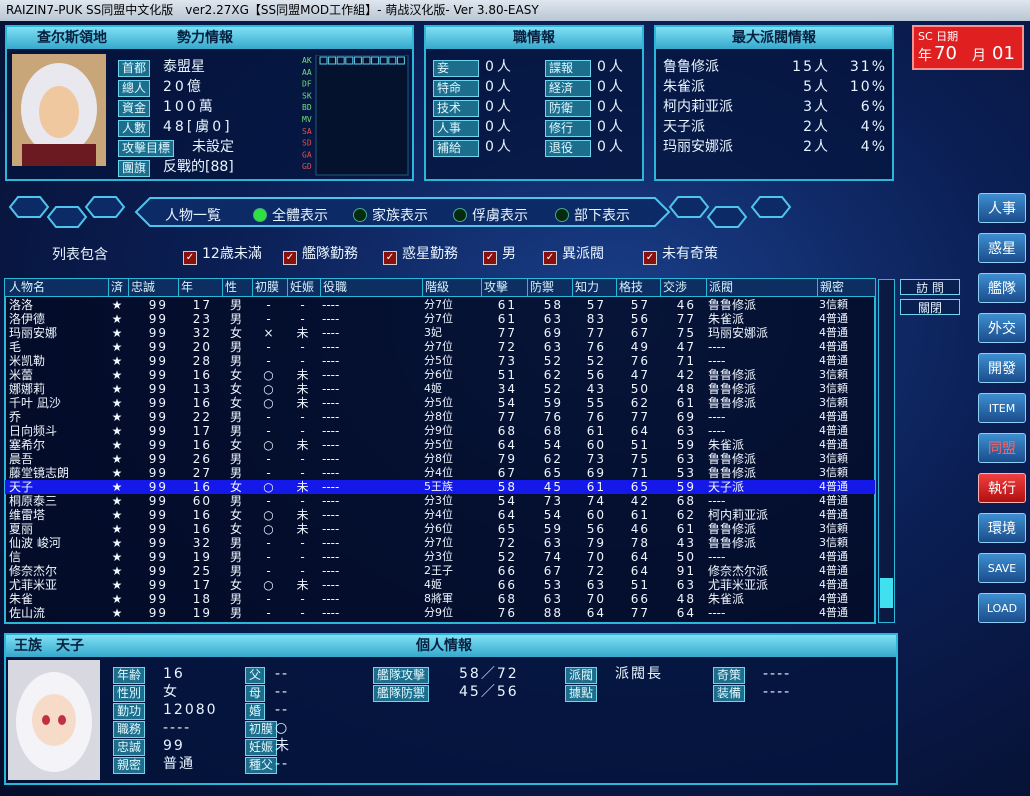 The image size is (1030, 796). Describe the element at coordinates (27, 445) in the screenshot. I see `table-cell: 塞希尔` at that location.